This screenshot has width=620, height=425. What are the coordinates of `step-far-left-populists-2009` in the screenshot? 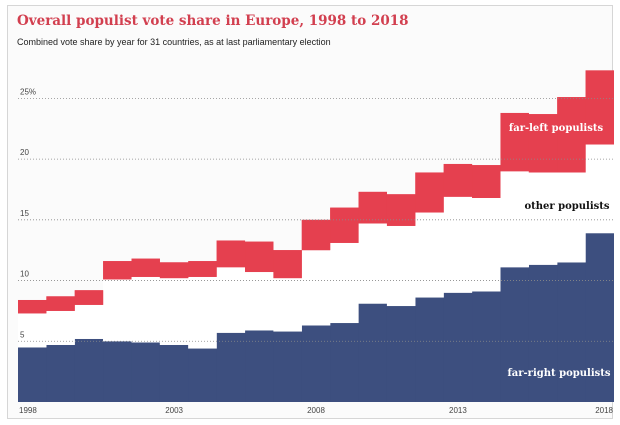 It's located at (344, 225).